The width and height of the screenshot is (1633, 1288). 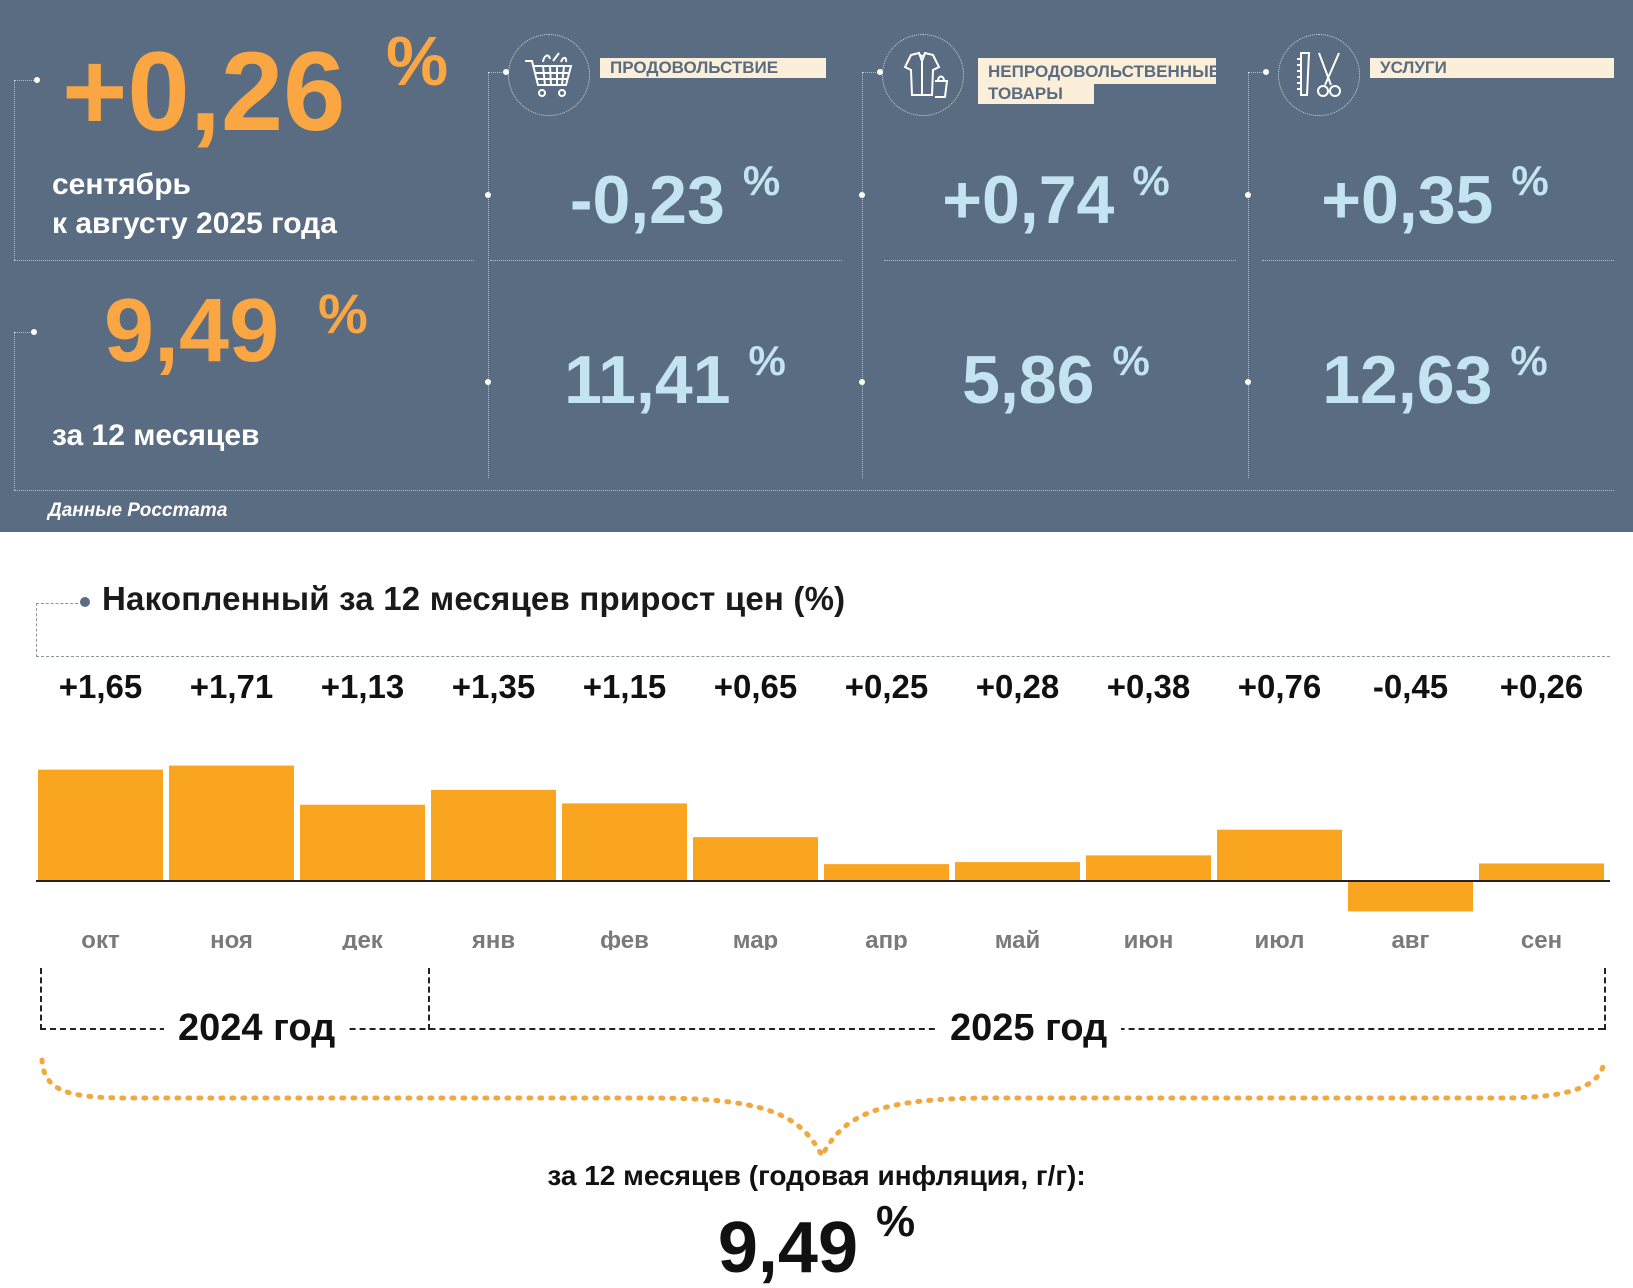 I want to click on month-label: июн, so click(x=1149, y=938).